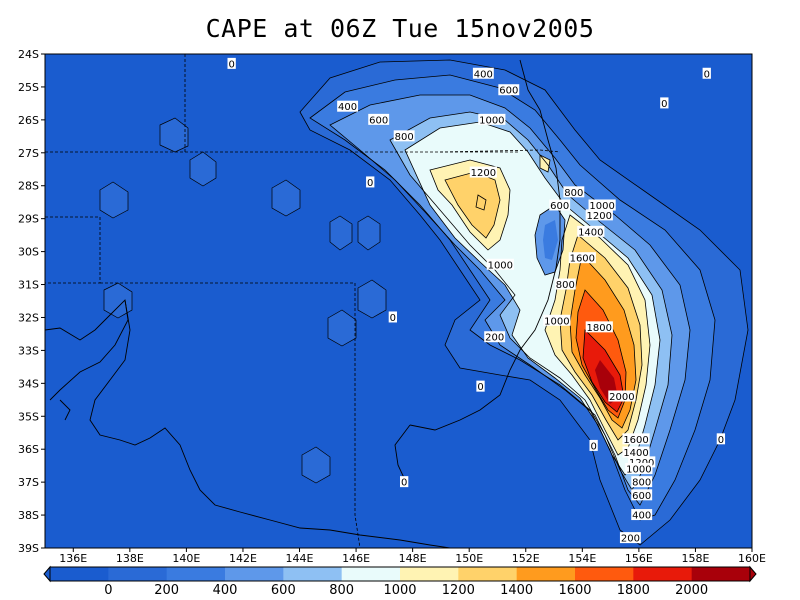 Image resolution: width=800 pixels, height=600 pixels. What do you see at coordinates (28, 449) in the screenshot?
I see `lat-tick-label: 36S` at bounding box center [28, 449].